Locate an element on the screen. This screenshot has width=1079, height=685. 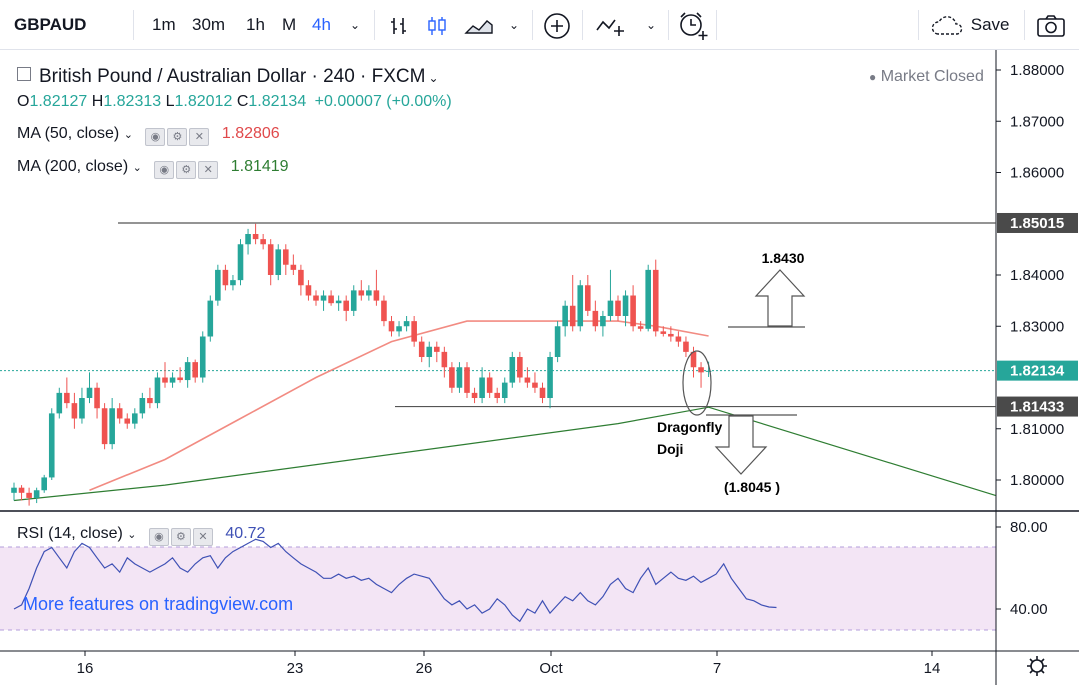
target-down-label: (1.8045 ) is located at coordinates (752, 487).